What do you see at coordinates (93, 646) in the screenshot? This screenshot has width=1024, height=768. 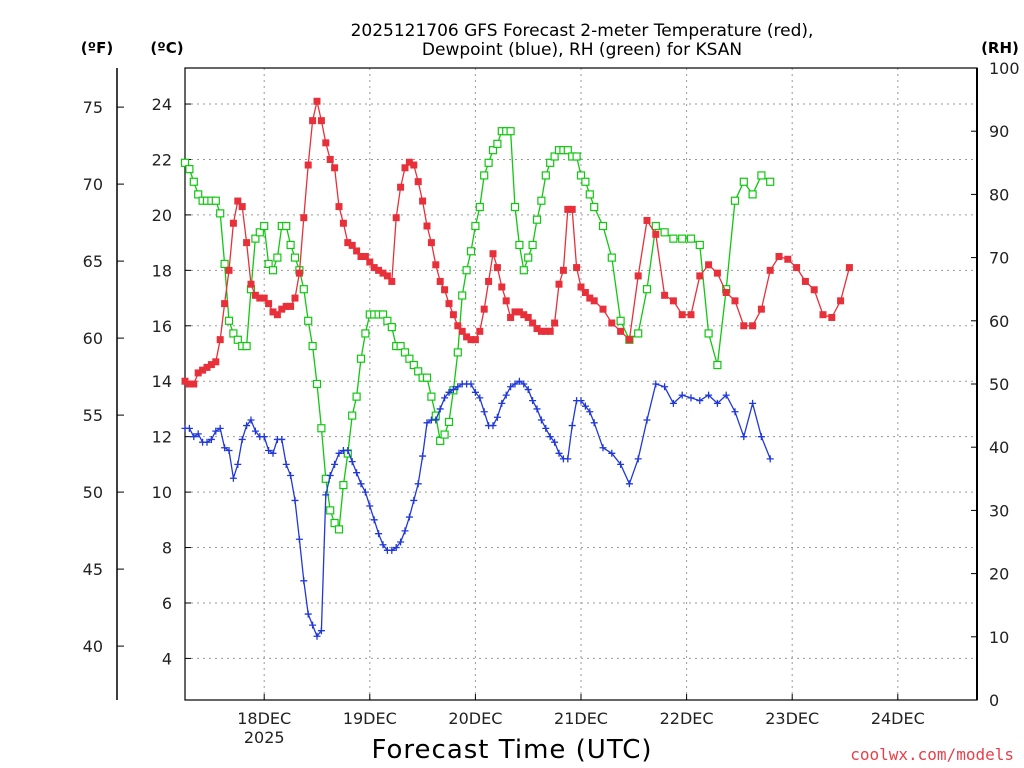 I see `fahrenheit-tick-label: 40` at bounding box center [93, 646].